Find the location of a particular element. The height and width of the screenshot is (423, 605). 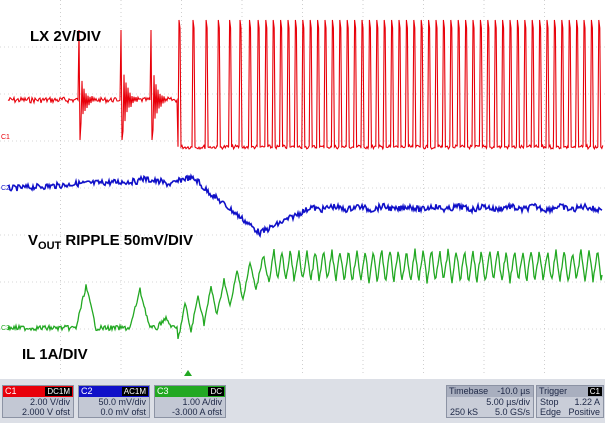

ch3-offset: -3.000 A ofst is located at coordinates (196, 412).